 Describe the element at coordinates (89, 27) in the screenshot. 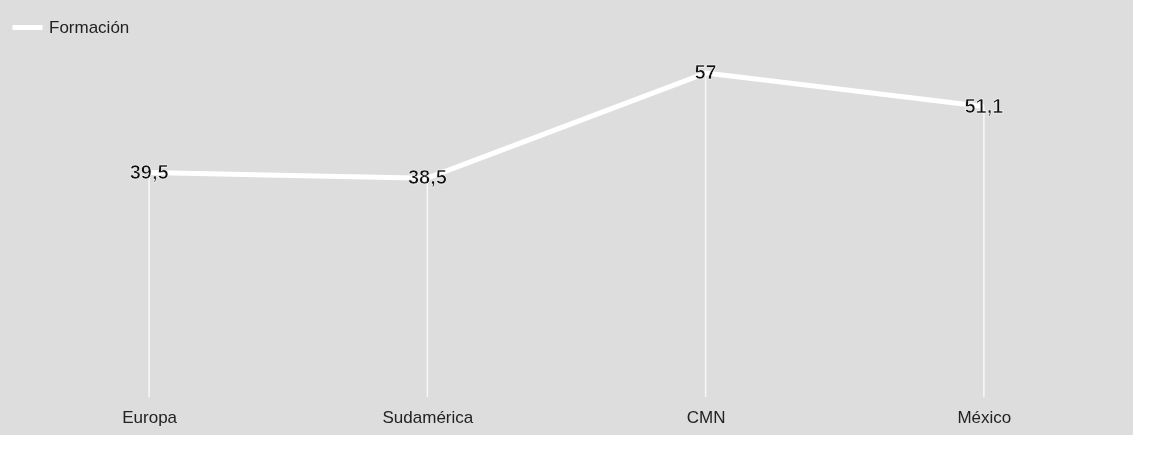

I see `legend-label: Formación` at that location.